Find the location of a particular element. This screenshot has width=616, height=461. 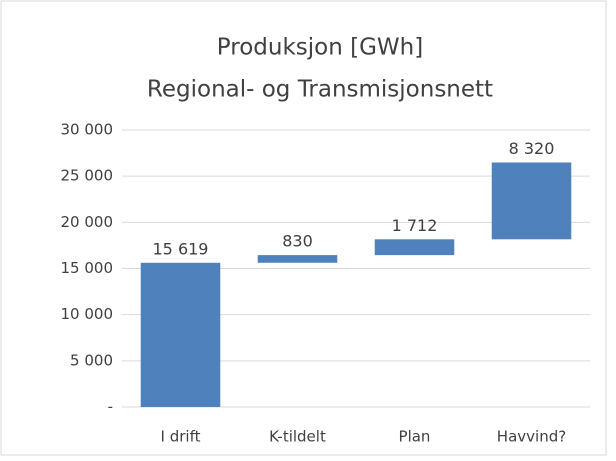

y-tick-label: 25 000 is located at coordinates (87, 176).